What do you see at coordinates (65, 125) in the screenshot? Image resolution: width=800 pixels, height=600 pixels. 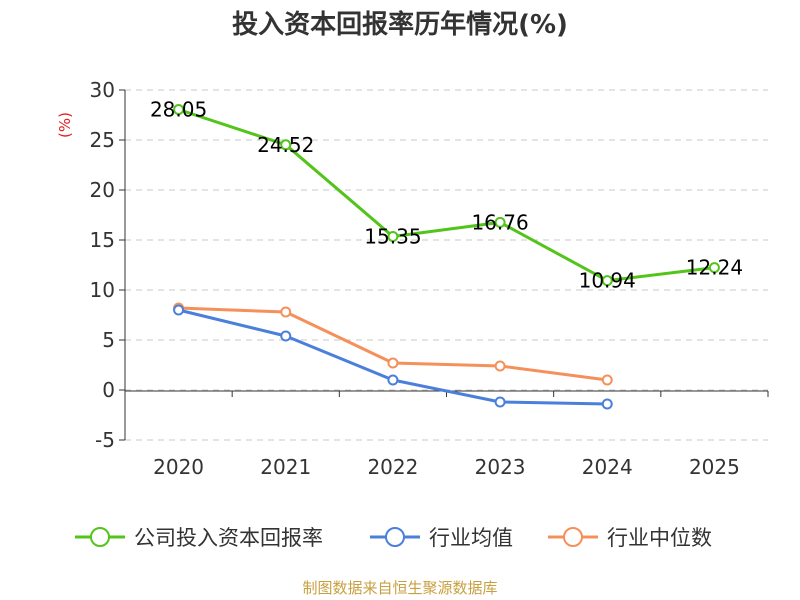 I see `y-axis-label: (%)` at bounding box center [65, 125].